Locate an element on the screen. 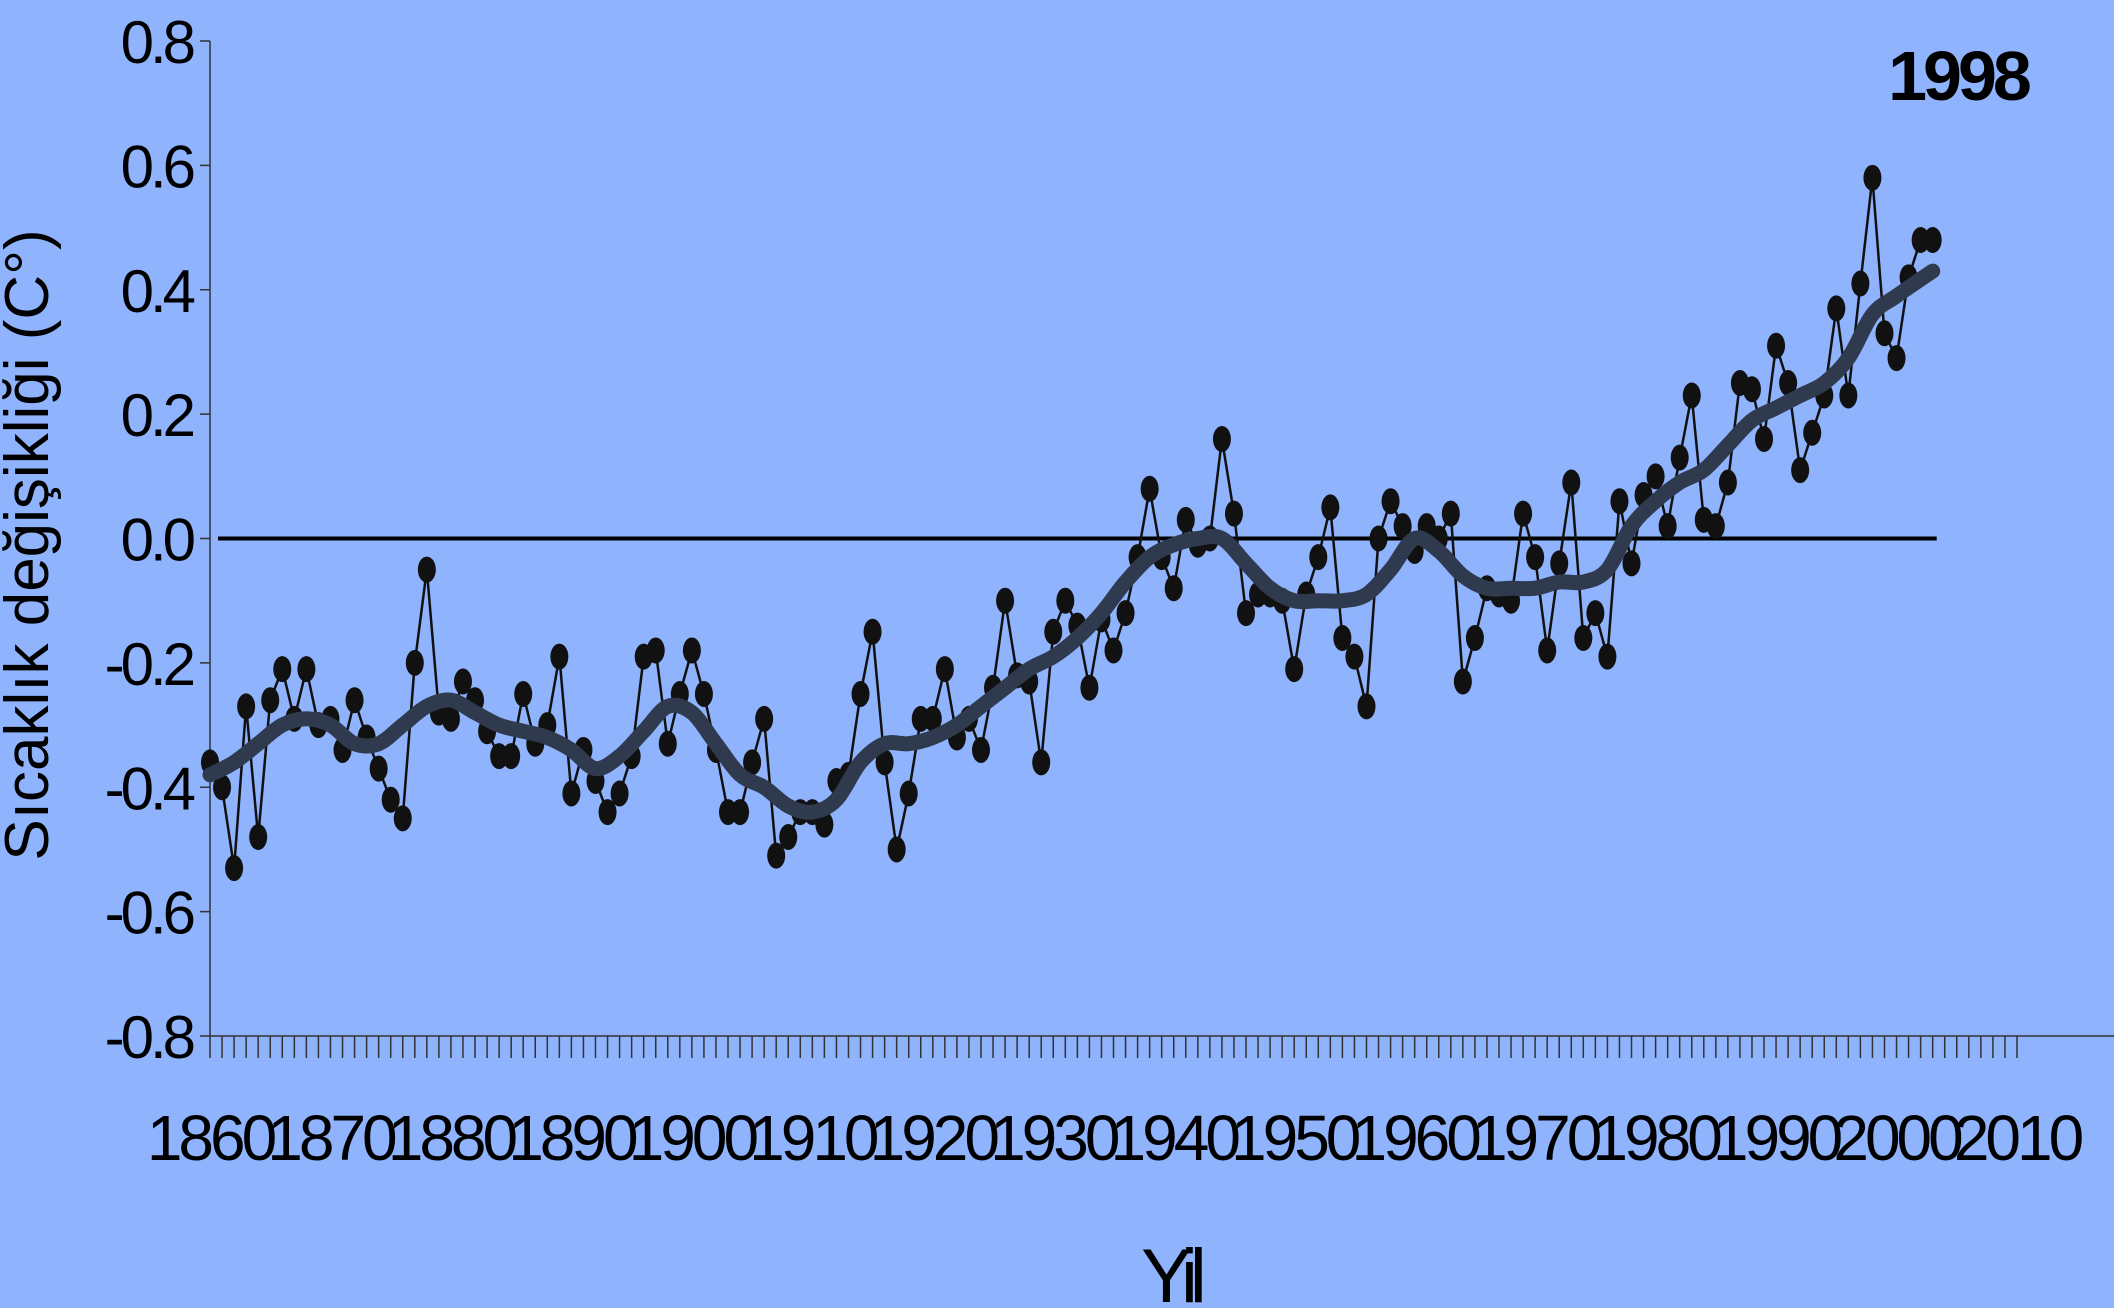 The image size is (2114, 1308). y-tick-label: -0.6 is located at coordinates (149, 913).